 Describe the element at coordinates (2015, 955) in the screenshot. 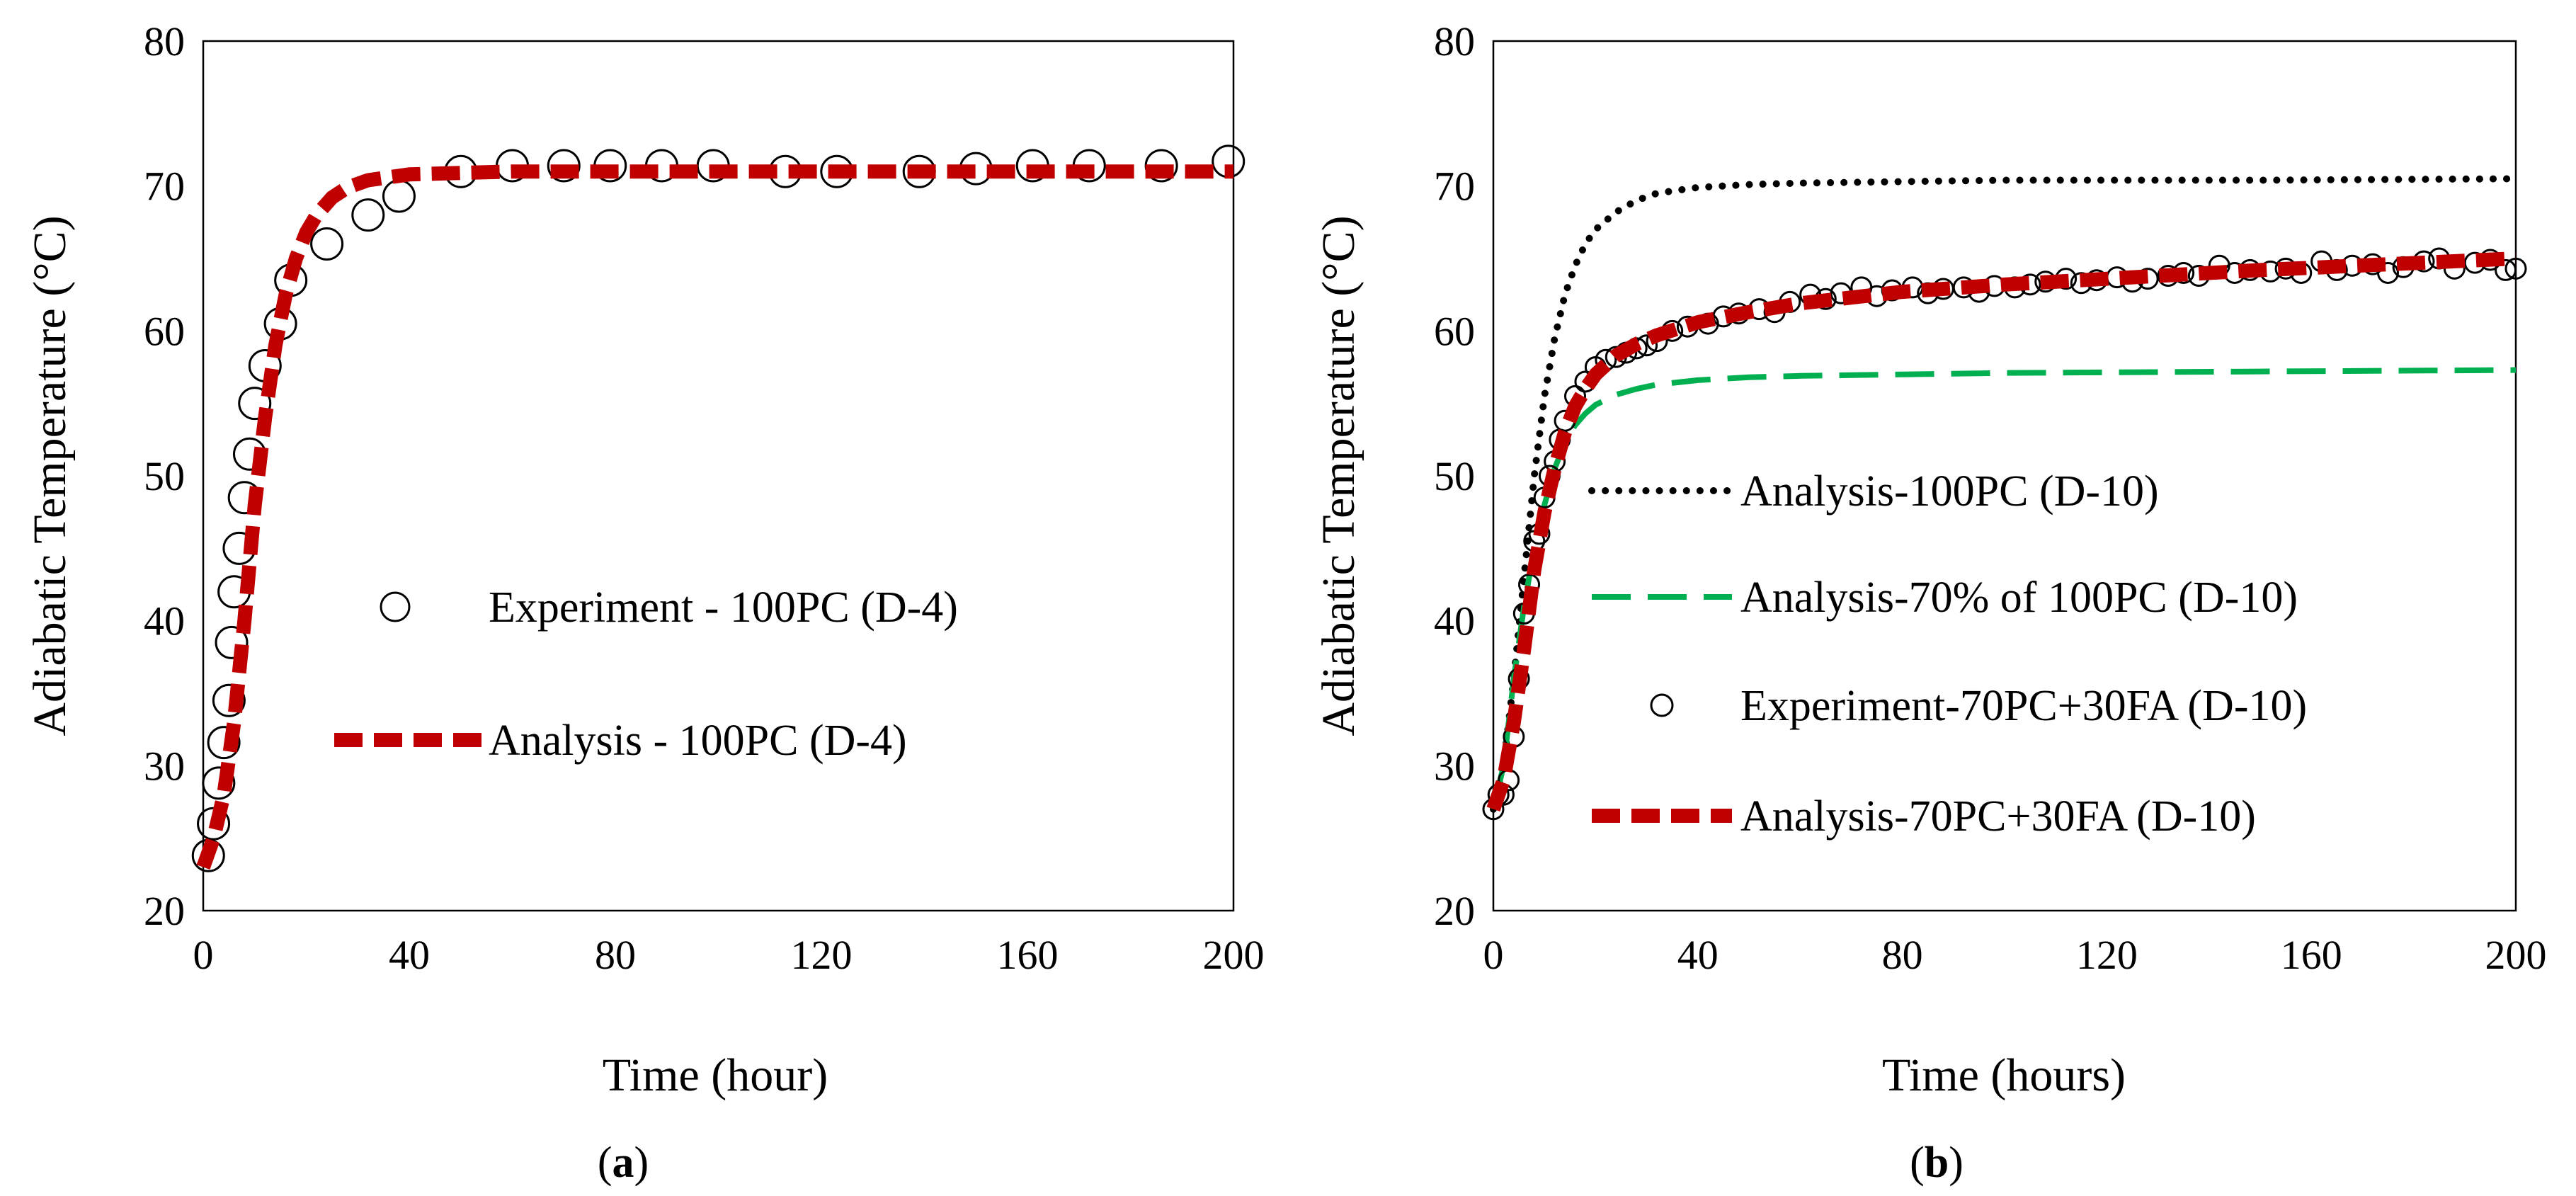

I see `x-tick-labels-b: 0 40 80 120 160 200` at that location.